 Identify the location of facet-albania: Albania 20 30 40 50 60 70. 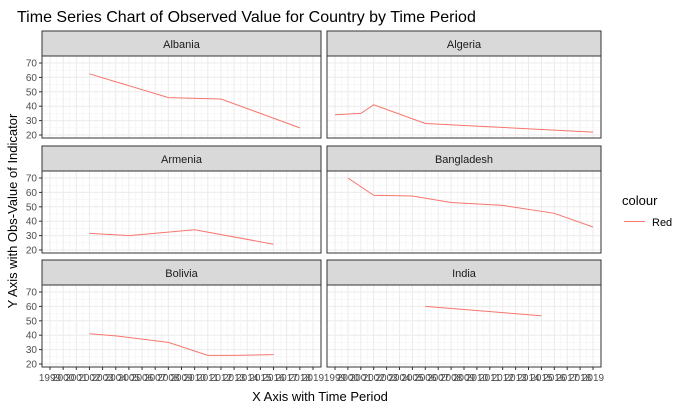
(174, 86).